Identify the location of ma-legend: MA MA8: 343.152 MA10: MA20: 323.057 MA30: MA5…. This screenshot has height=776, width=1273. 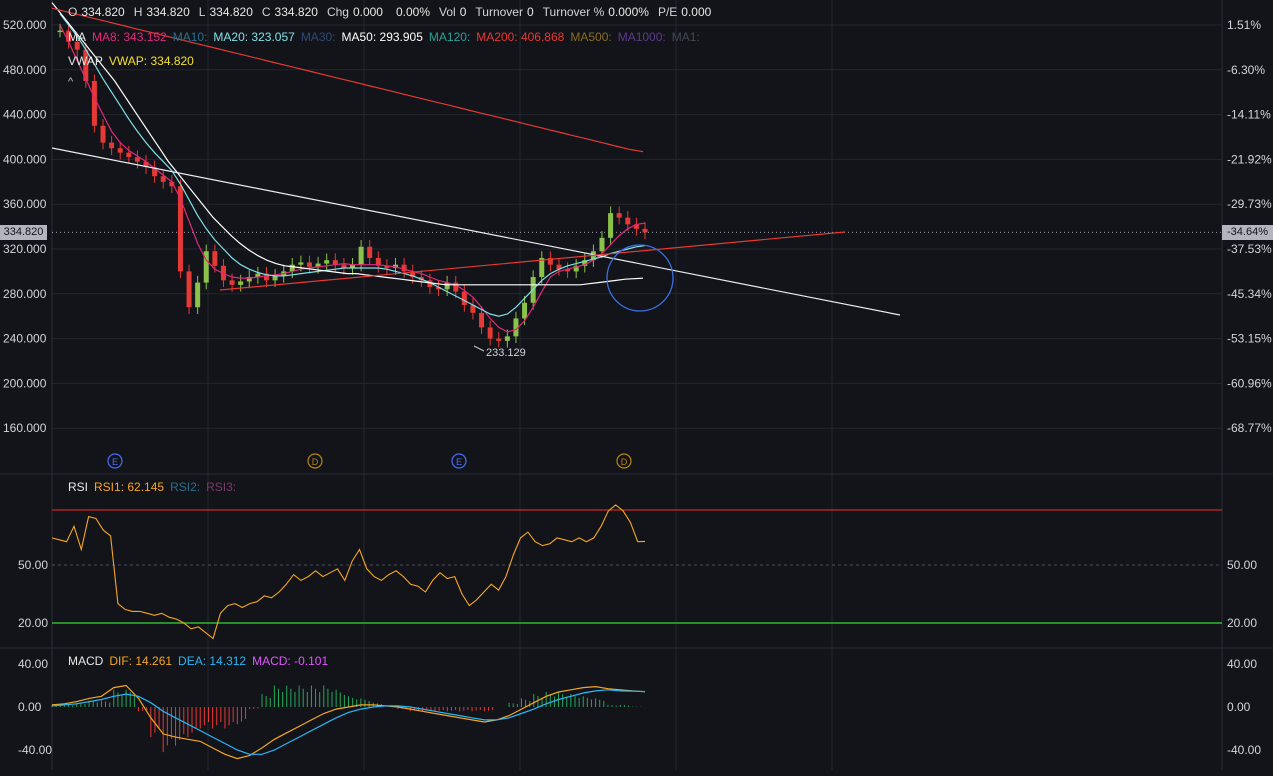
(387, 37).